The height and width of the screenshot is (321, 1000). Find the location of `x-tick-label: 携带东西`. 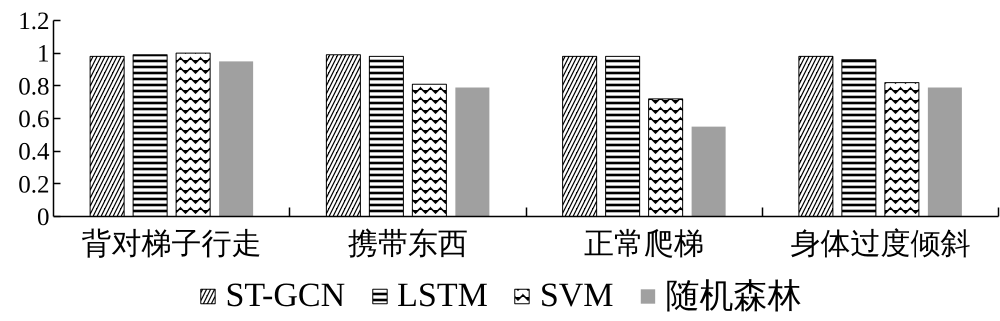

x-tick-label: 携带东西 is located at coordinates (408, 244).